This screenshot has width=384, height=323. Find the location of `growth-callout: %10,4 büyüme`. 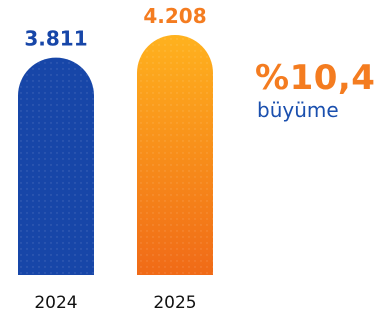

growth-callout: %10,4 büyüme is located at coordinates (319, 90).